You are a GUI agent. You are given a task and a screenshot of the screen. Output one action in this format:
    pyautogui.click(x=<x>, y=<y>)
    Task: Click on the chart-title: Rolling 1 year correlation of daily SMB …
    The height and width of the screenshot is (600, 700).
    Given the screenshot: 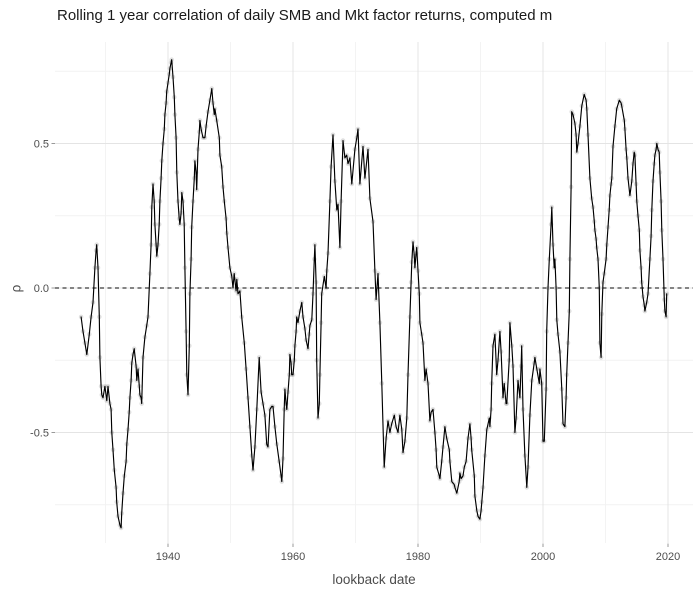 What is the action you would take?
    pyautogui.click(x=305, y=15)
    